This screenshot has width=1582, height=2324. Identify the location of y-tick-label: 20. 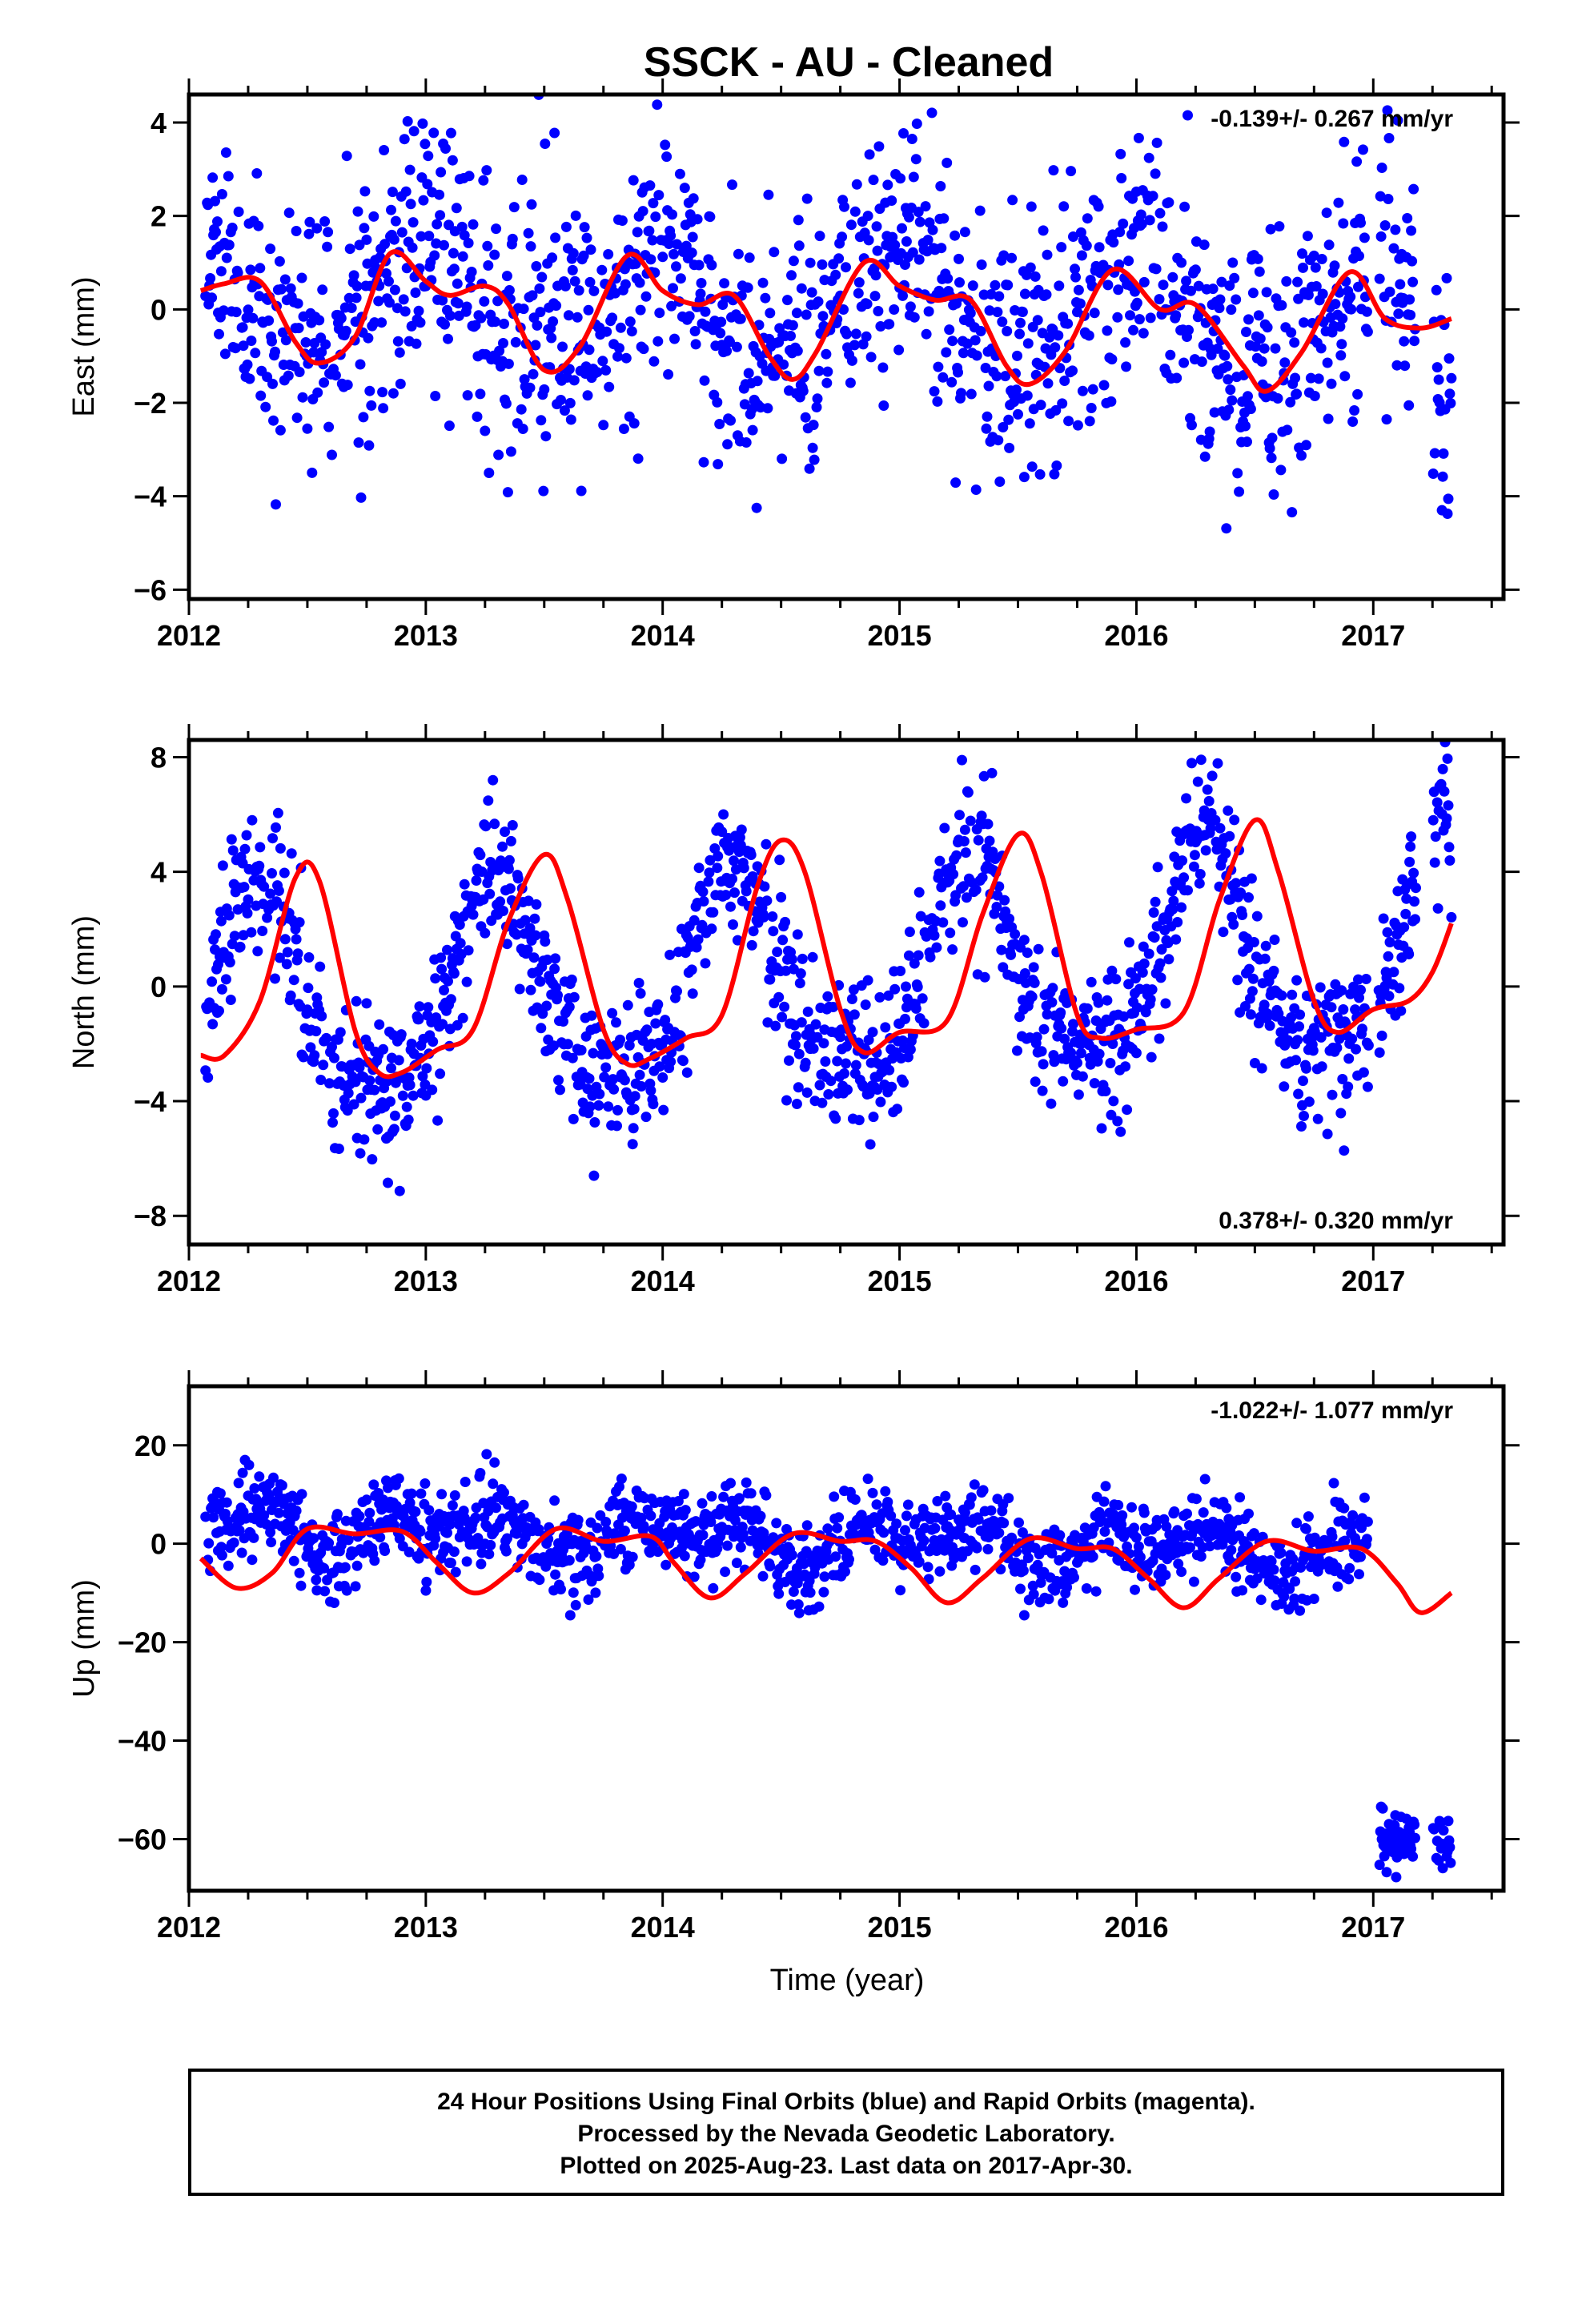
(151, 1445).